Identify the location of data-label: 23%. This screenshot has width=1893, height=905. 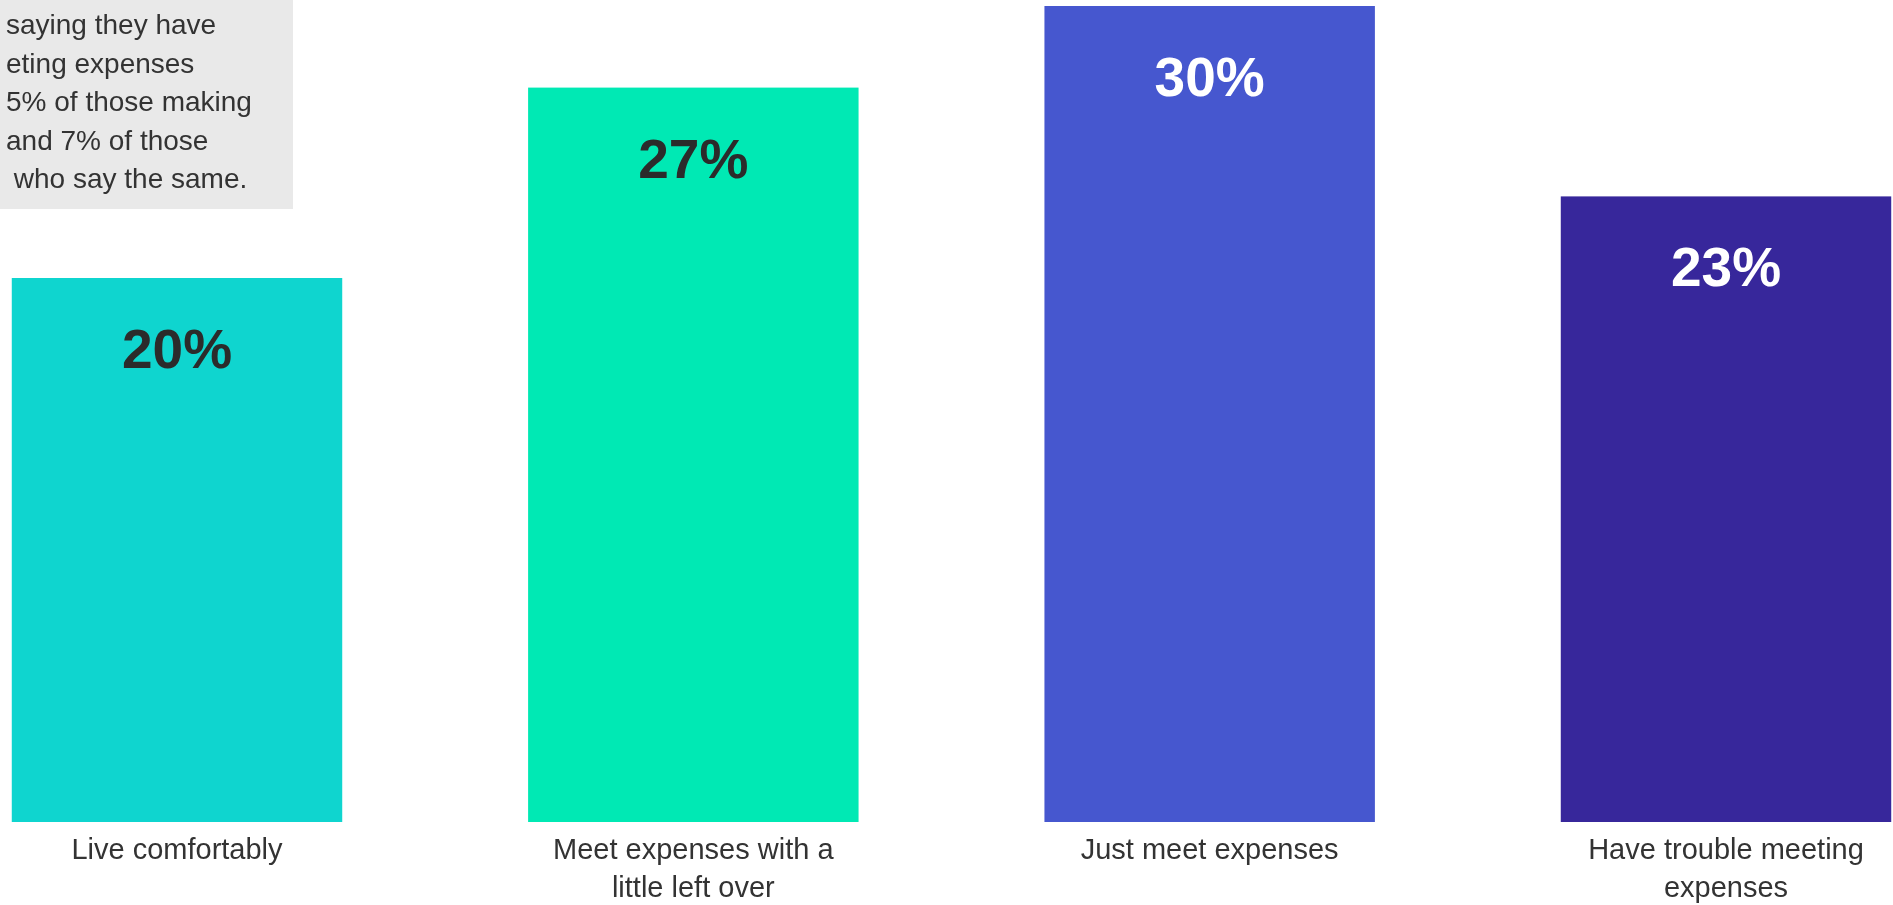
(1726, 267).